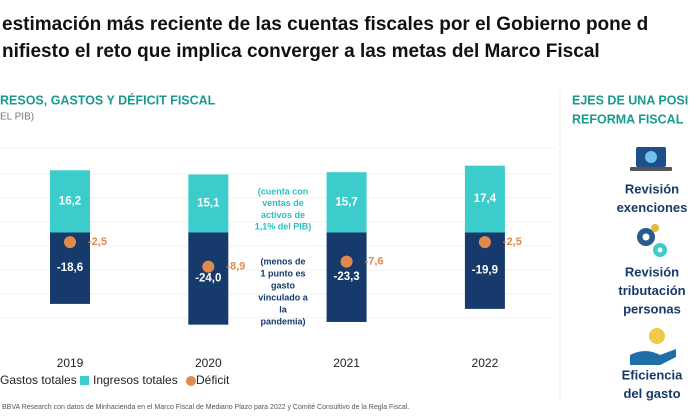 This screenshot has height=420, width=700. Describe the element at coordinates (651, 290) in the screenshot. I see `panel-item: tributación` at that location.